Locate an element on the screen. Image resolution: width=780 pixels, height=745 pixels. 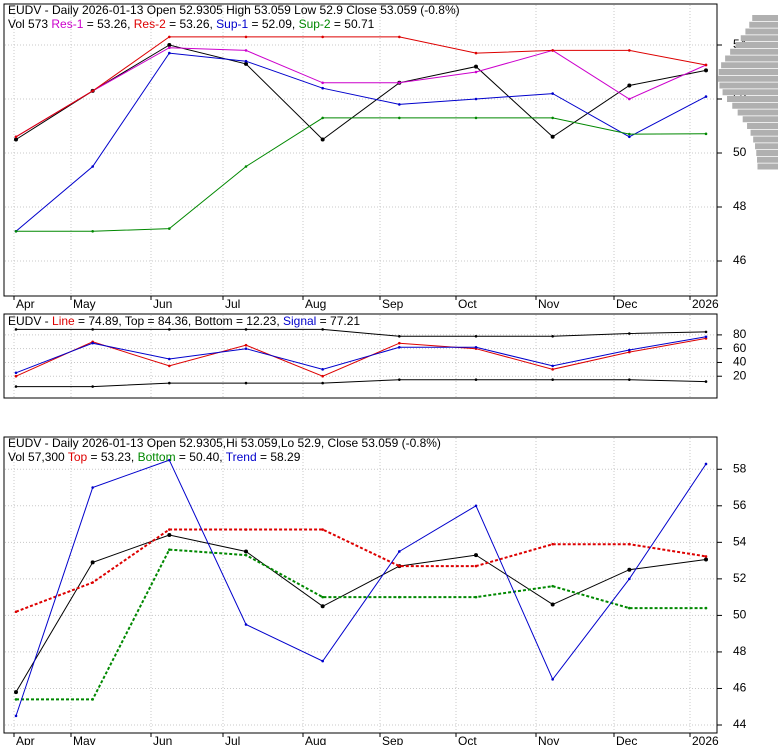
legend-part: Top is located at coordinates (135, 321).